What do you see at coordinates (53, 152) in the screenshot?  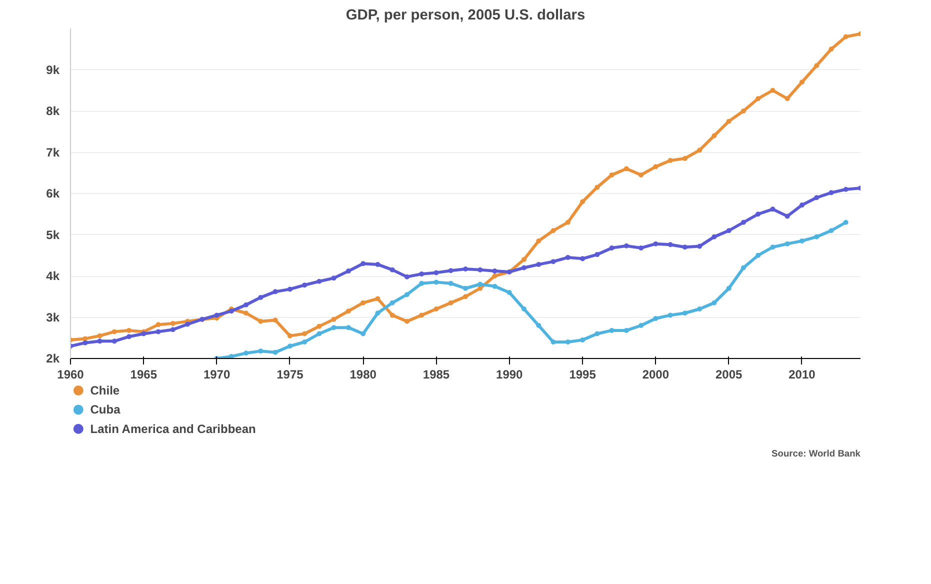 I see `y-tick-label: 7k` at bounding box center [53, 152].